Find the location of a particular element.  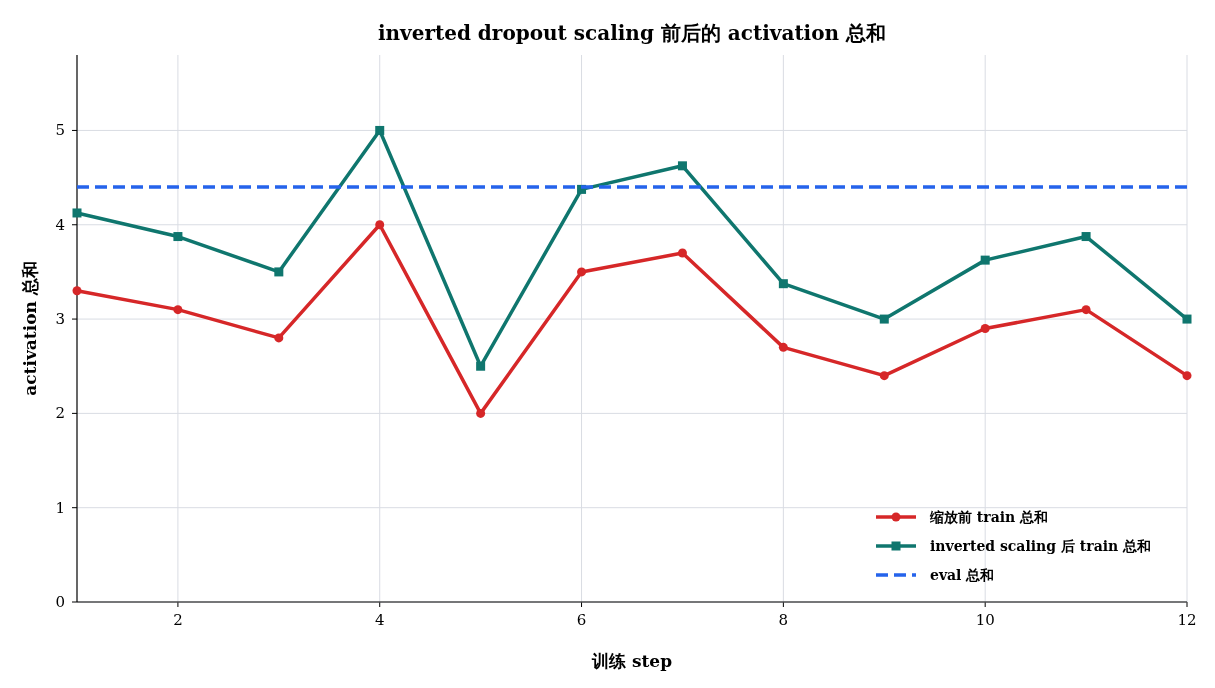

y-axis-title: activation 总和 is located at coordinates (30, 328).